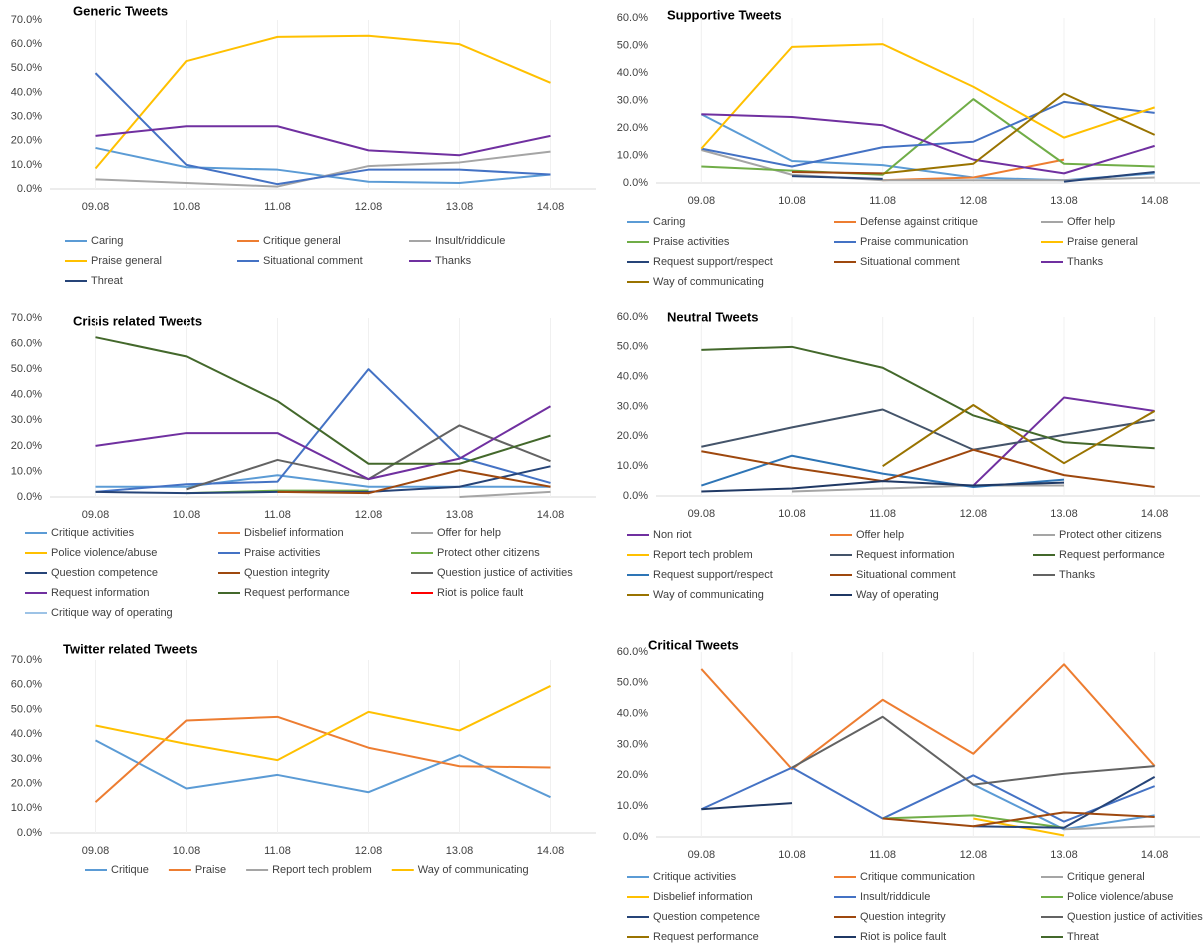  What do you see at coordinates (1135, 917) in the screenshot?
I see `legend-label: Question justice of activities` at bounding box center [1135, 917].